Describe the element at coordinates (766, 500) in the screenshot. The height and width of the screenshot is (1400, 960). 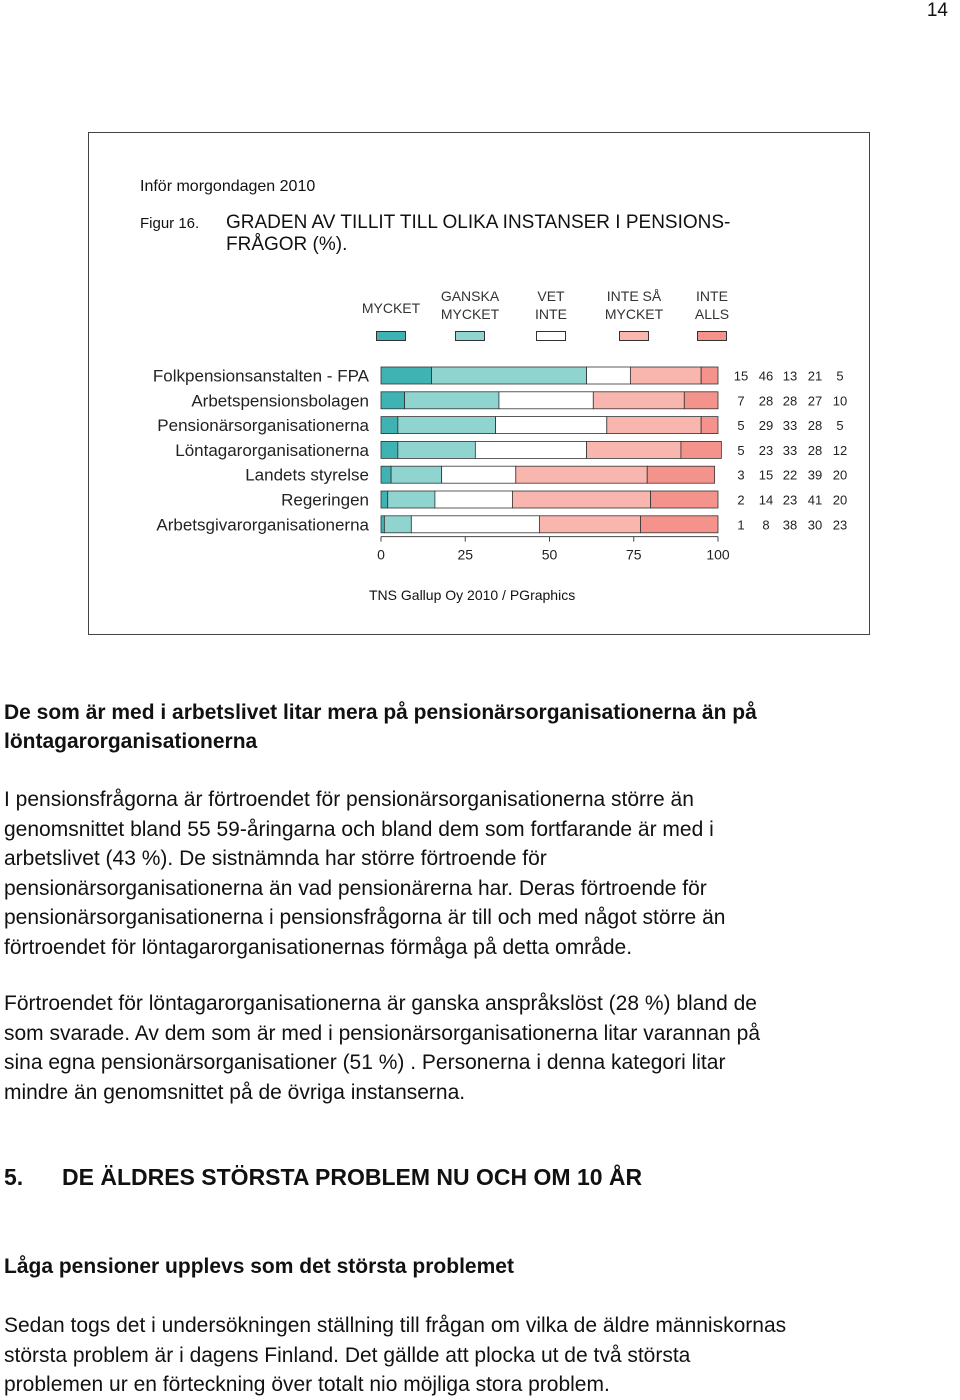
I see `data-label: 14` at that location.